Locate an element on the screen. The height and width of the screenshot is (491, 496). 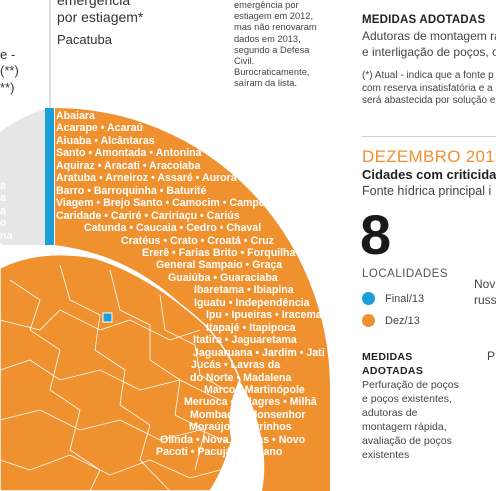
city-line: Ipu • Ipueiras • Iracema is located at coordinates (264, 315).